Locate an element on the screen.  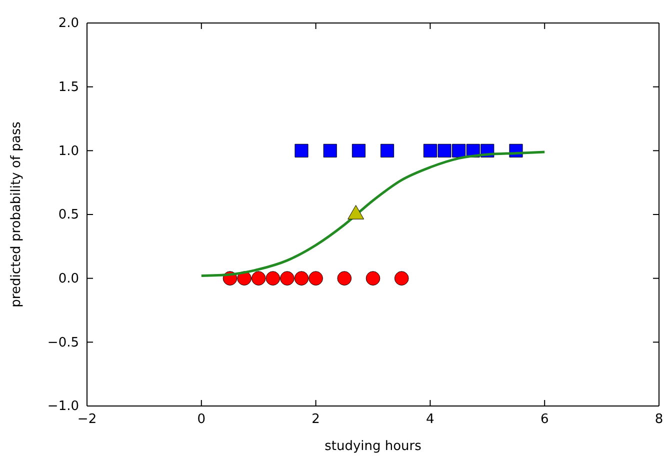
x-axis-title: studying hours is located at coordinates (373, 446).